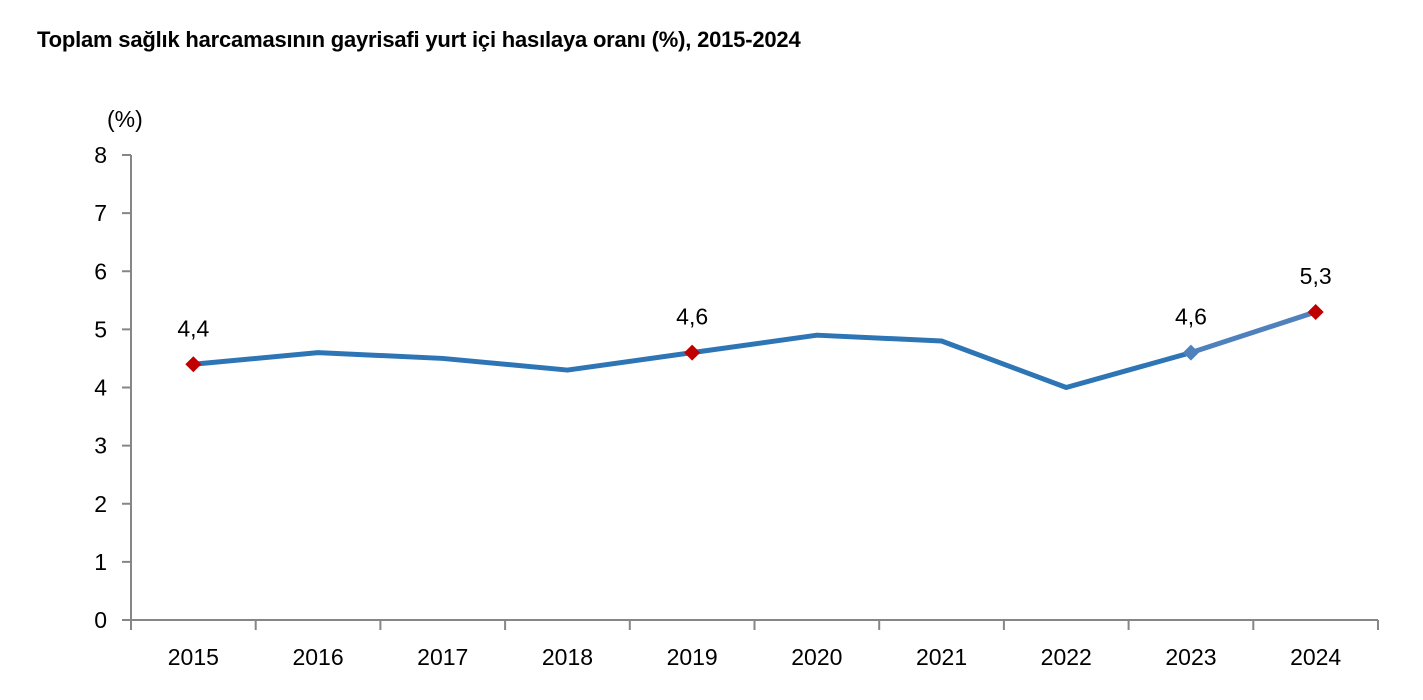 Image resolution: width=1423 pixels, height=700 pixels. Describe the element at coordinates (100, 155) in the screenshot. I see `y-tick-label: 8` at that location.